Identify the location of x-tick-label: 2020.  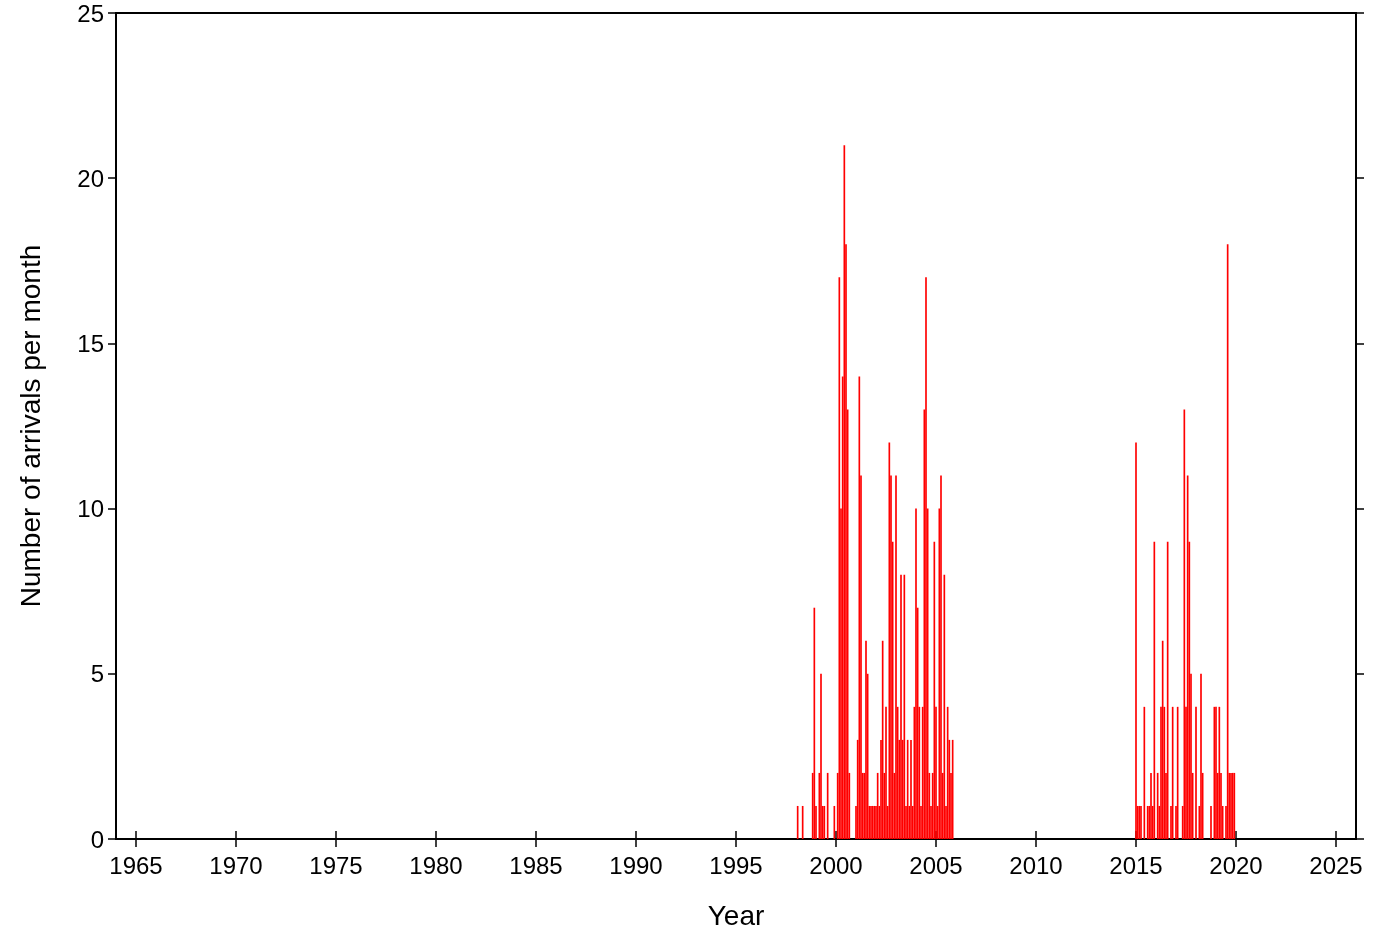
(1236, 865).